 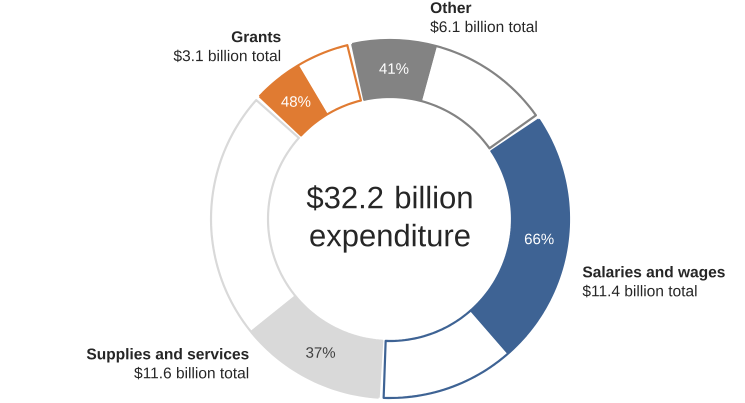 What do you see at coordinates (227, 56) in the screenshot?
I see `text: $3.1 billion total` at bounding box center [227, 56].